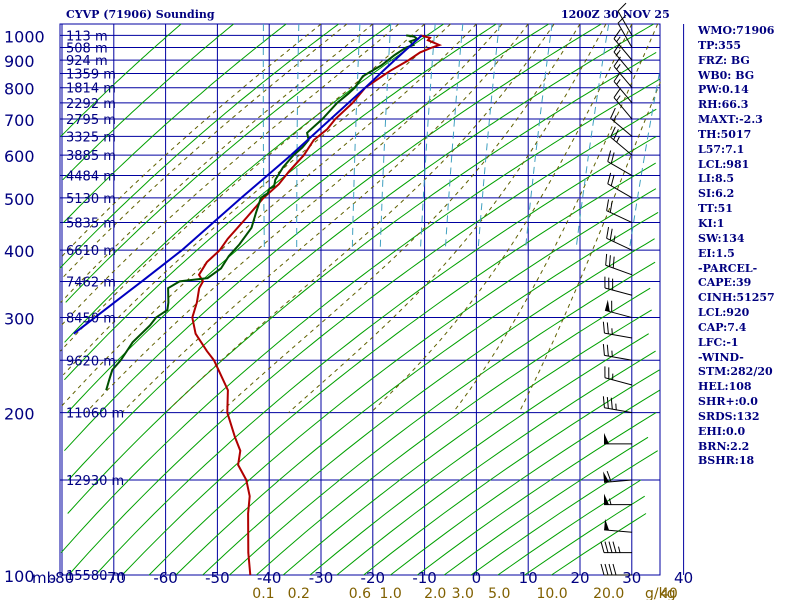 The height and width of the screenshot is (600, 800). What do you see at coordinates (726, 75) in the screenshot?
I see `index-item: WB0: BG` at bounding box center [726, 75].